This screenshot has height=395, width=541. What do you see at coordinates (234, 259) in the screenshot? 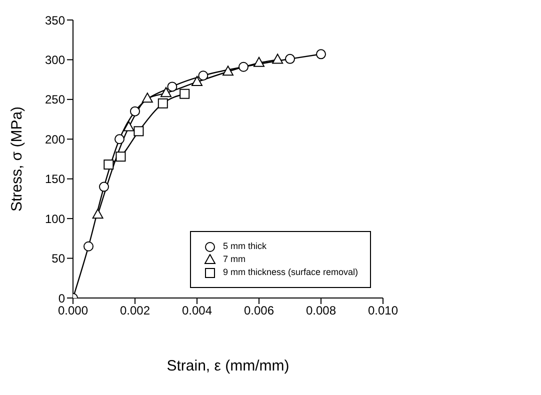
I see `legend-label: 7 mm` at bounding box center [234, 259].